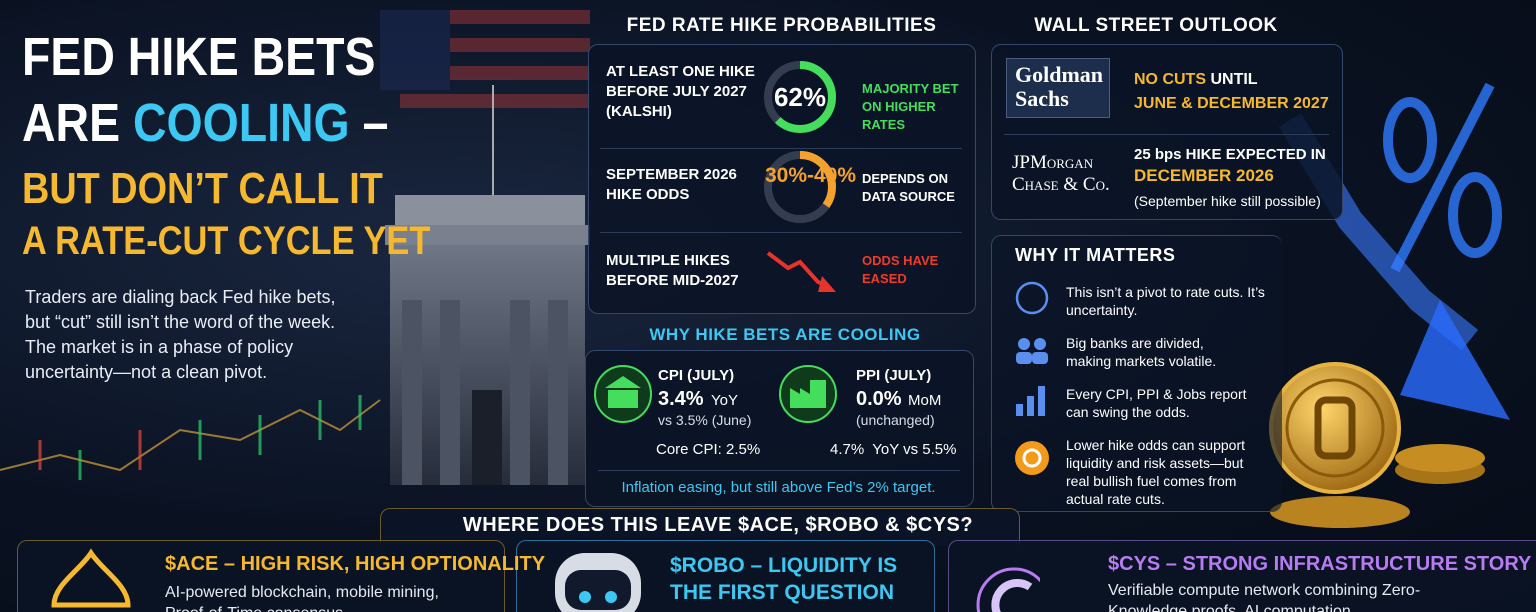 The width and height of the screenshot is (1536, 612). I want to click on goldman-dates: JUNE & DECEMBER 2027, so click(1231, 103).